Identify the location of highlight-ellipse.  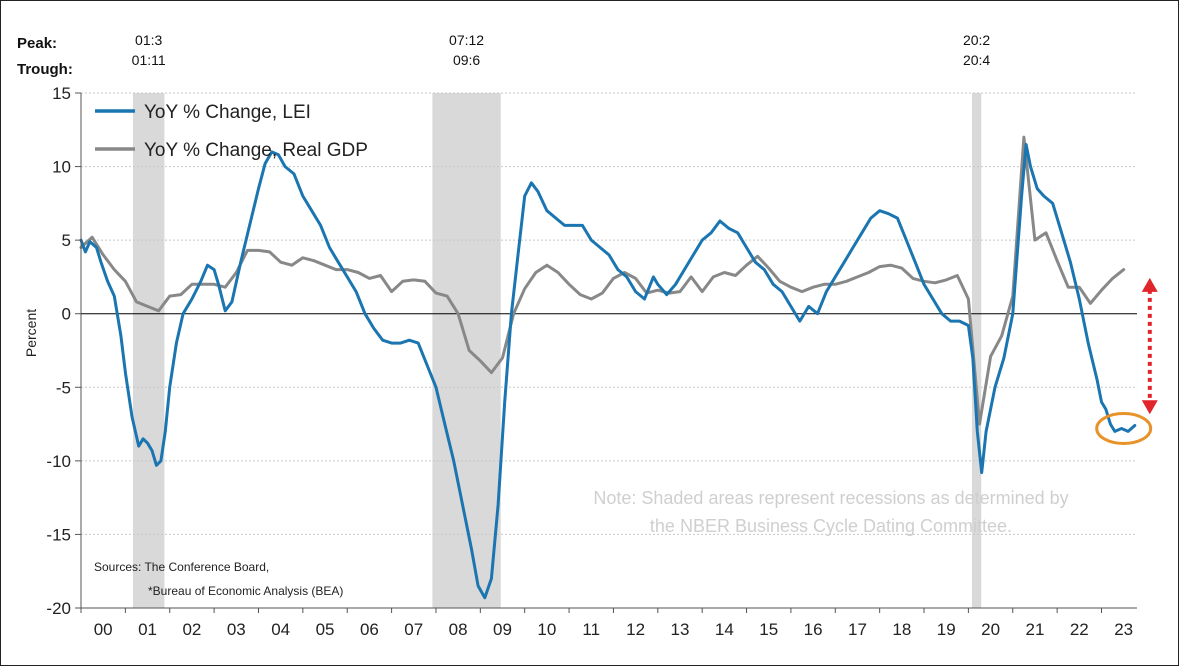
(1124, 428).